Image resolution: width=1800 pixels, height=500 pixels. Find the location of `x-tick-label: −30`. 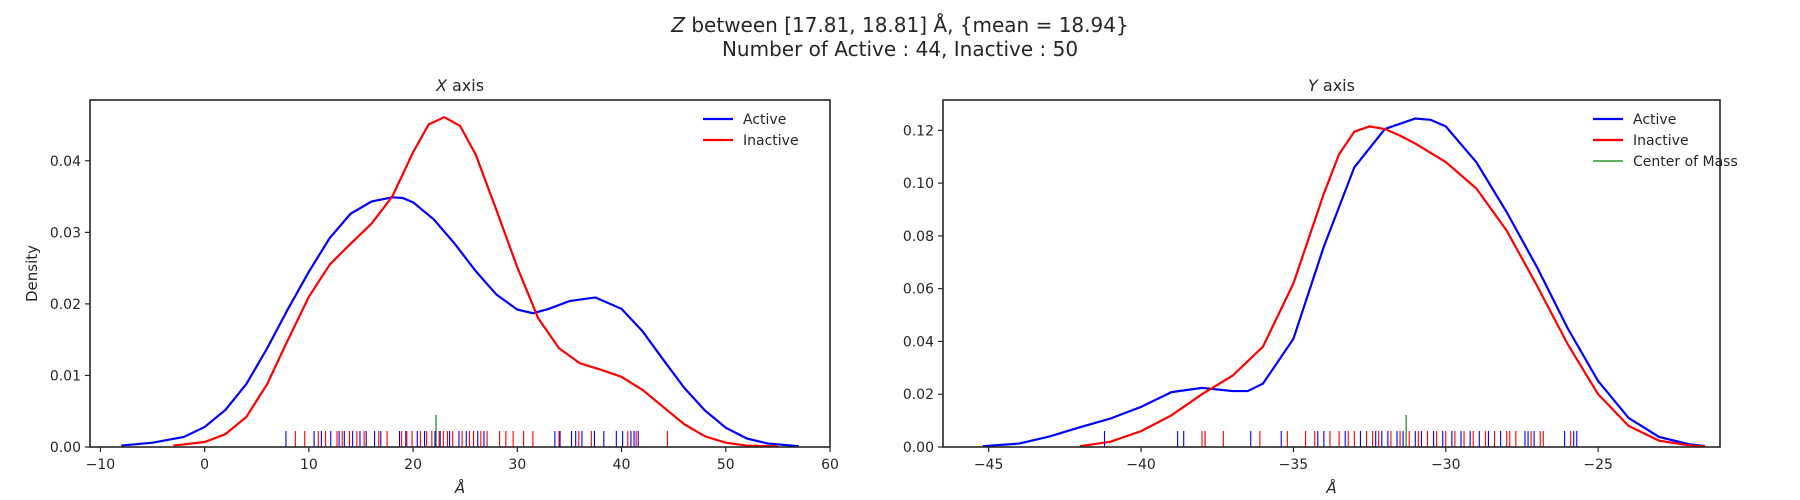

x-tick-label: −30 is located at coordinates (1446, 465).